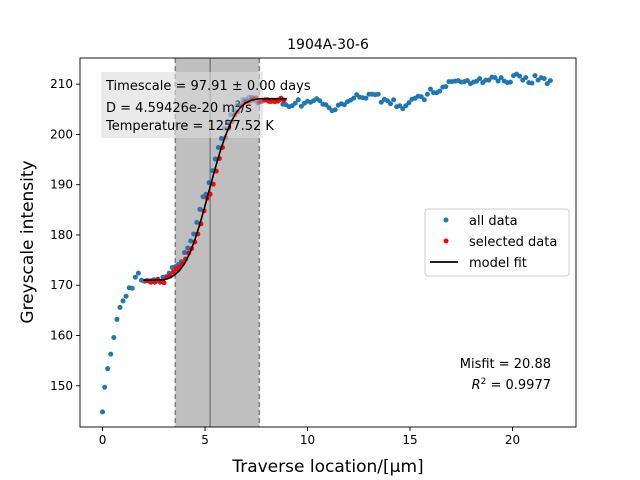 The image size is (640, 480). Describe the element at coordinates (61, 185) in the screenshot. I see `y-tick-label: 190` at that location.